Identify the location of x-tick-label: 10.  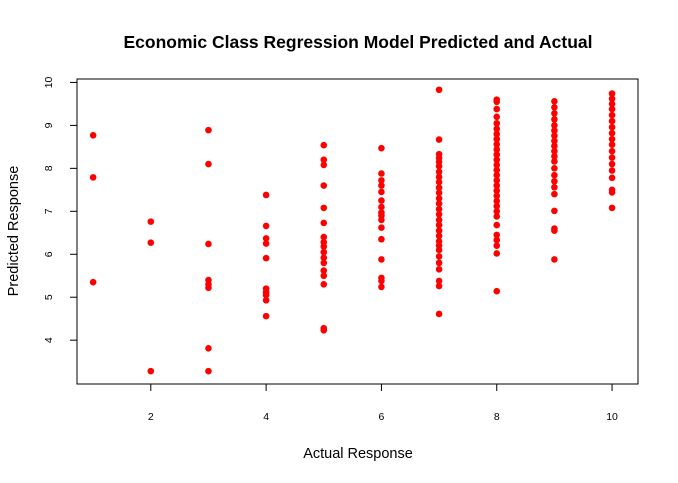
(612, 417).